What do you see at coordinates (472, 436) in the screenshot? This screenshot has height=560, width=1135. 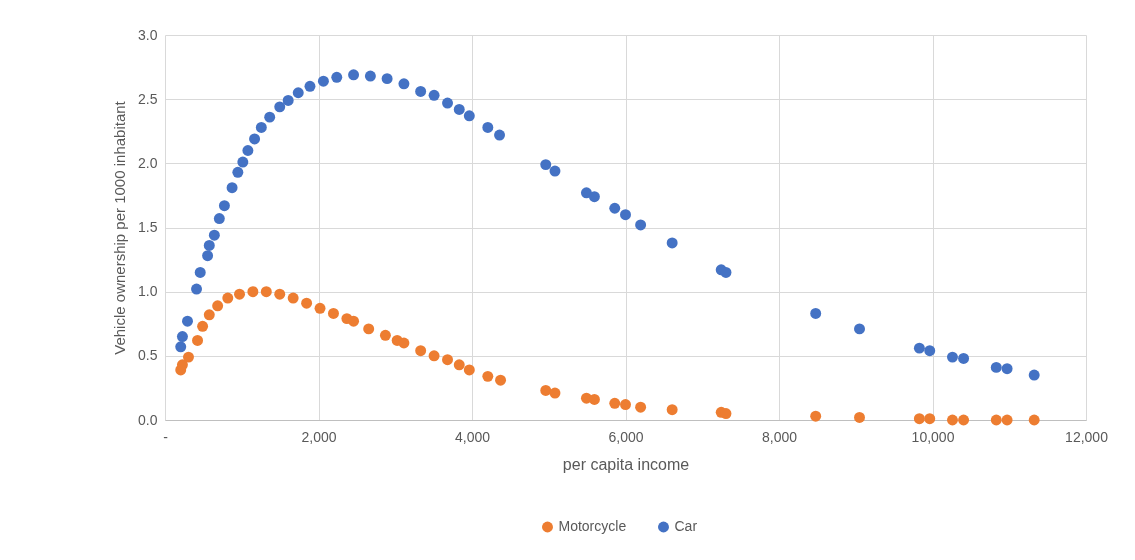 I see `x-tick-label: 4,000` at bounding box center [472, 436].